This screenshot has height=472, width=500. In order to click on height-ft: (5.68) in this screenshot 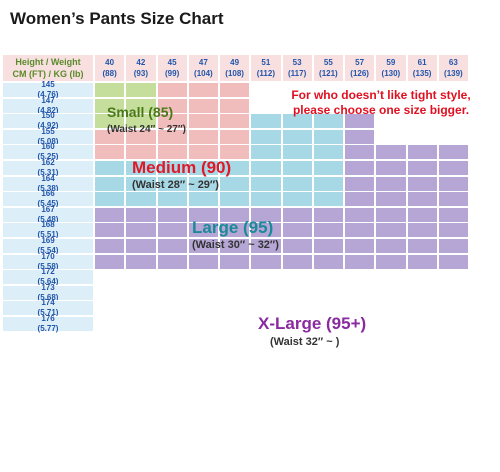, I will do `click(48, 297)`.